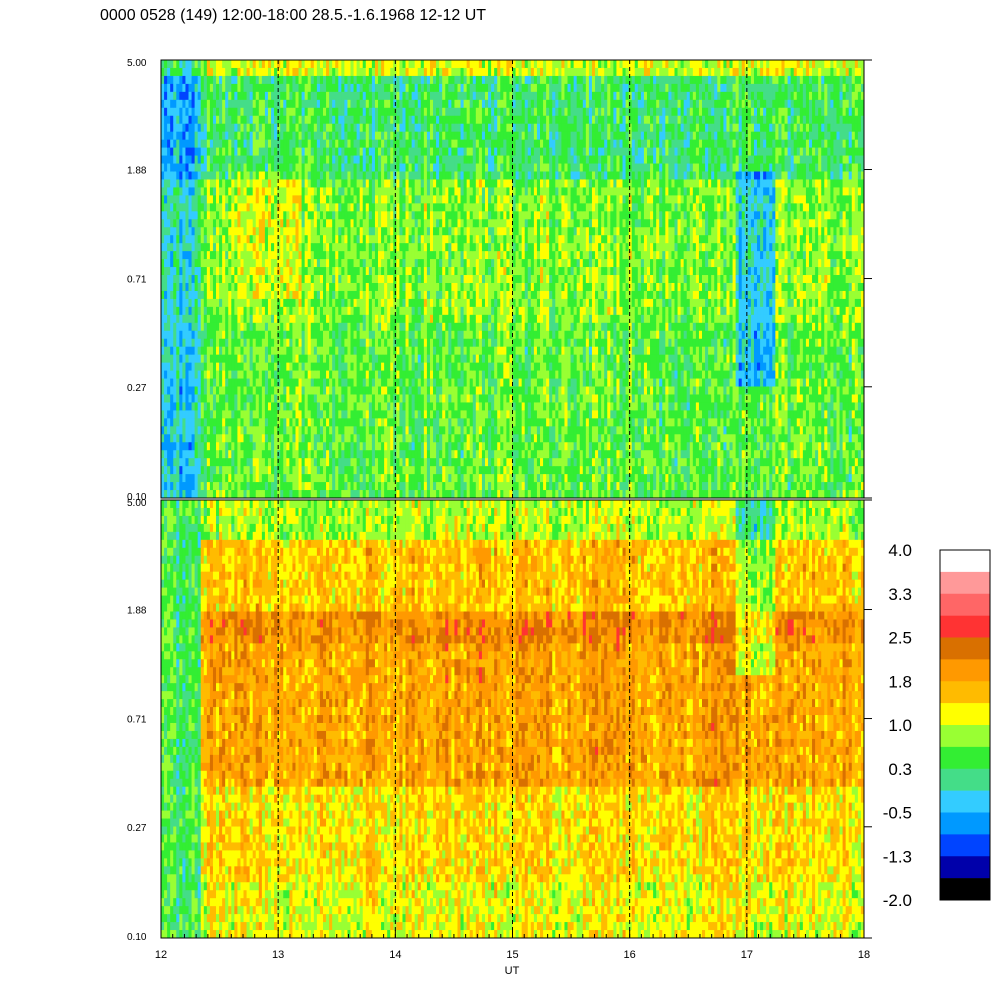 This screenshot has width=1000, height=1000. I want to click on x-tick-label: 18, so click(864, 955).